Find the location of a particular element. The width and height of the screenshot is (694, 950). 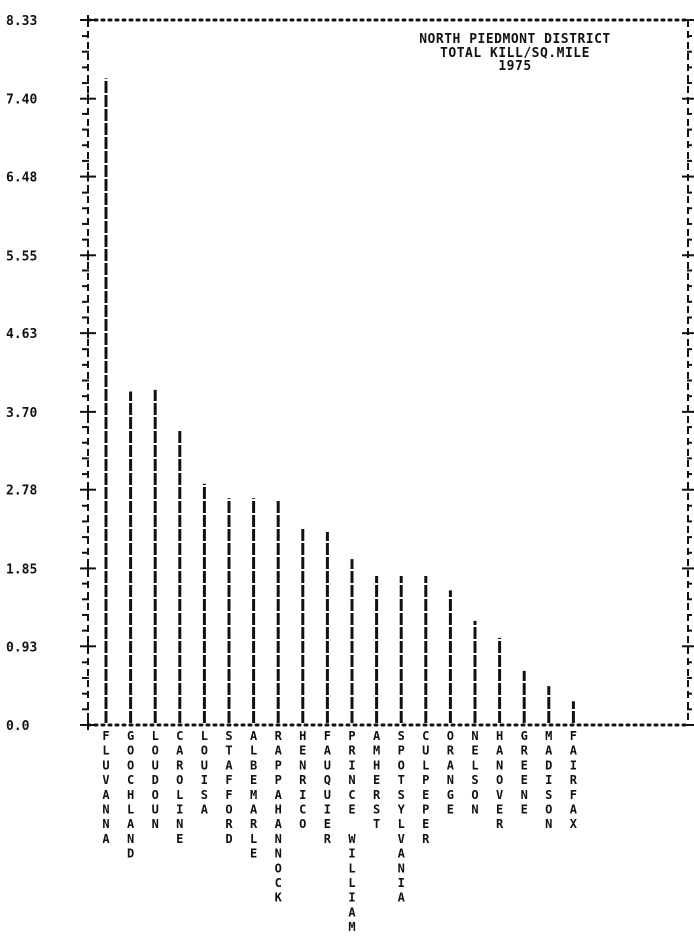

y-tick-label: 0.93 is located at coordinates (21, 647).